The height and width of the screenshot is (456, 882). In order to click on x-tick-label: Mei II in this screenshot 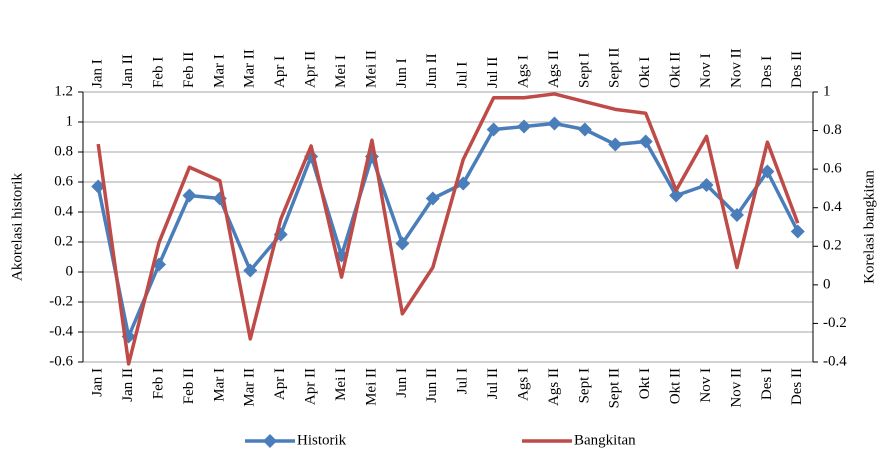, I will do `click(371, 387)`.